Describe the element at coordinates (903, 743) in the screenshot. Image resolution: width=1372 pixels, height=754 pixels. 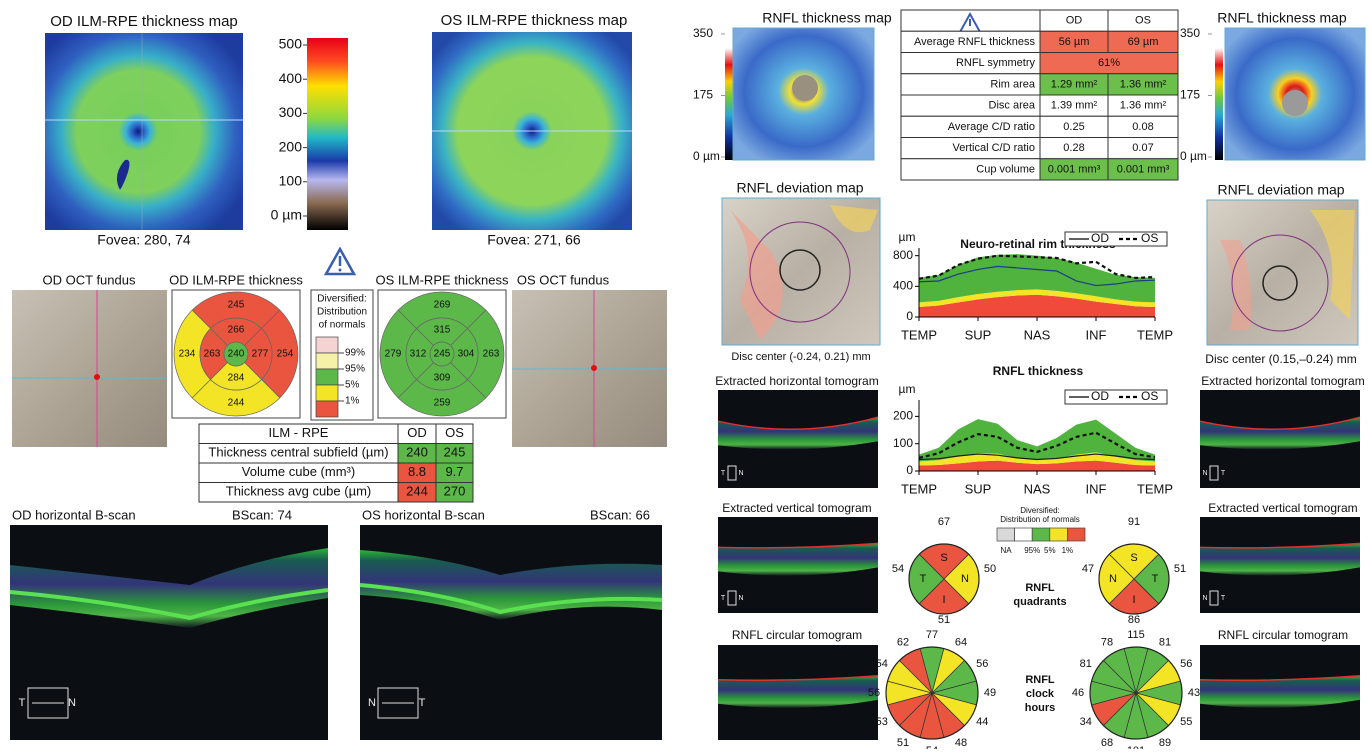
I see `clock-value: 51` at that location.